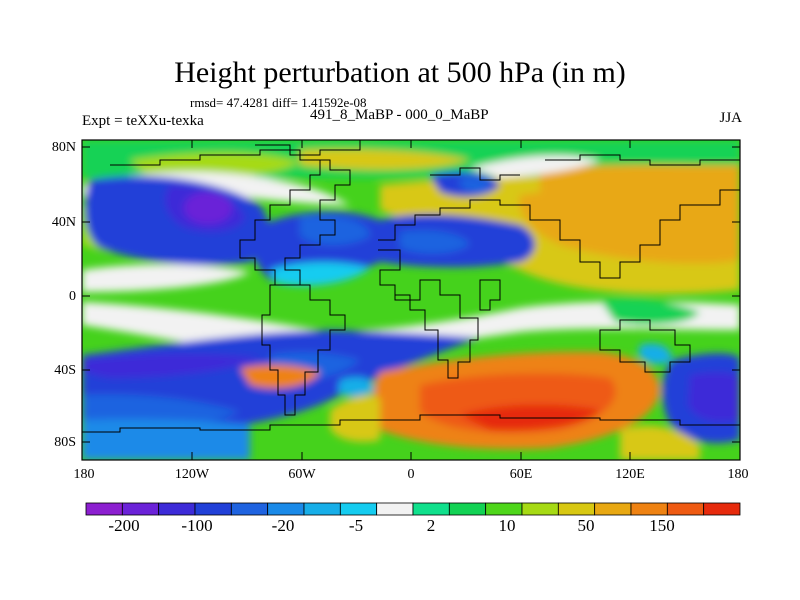 The width and height of the screenshot is (800, 600). What do you see at coordinates (124, 525) in the screenshot?
I see `colorbar-label: -200` at bounding box center [124, 525].